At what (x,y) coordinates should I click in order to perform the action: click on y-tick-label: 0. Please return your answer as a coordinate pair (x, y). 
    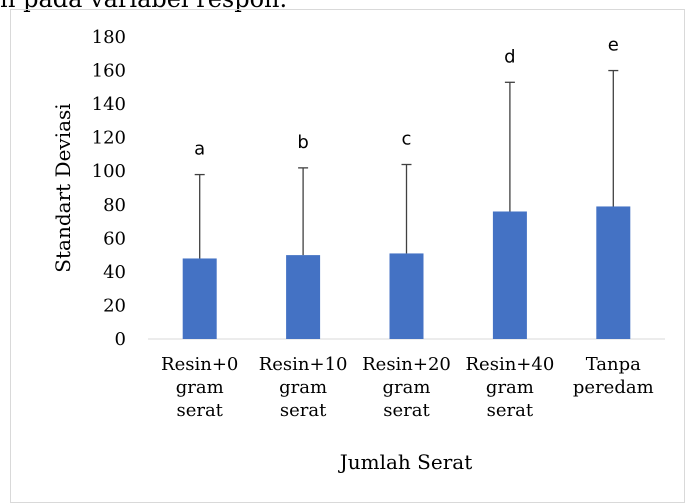
    Looking at the image, I should click on (120, 339).